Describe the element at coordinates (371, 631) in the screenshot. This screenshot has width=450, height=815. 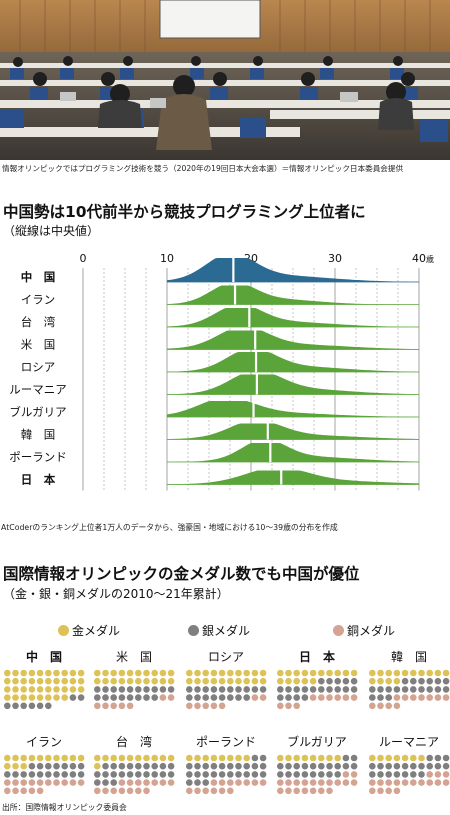
I see `legend-bronze-label: 銅メダル` at that location.